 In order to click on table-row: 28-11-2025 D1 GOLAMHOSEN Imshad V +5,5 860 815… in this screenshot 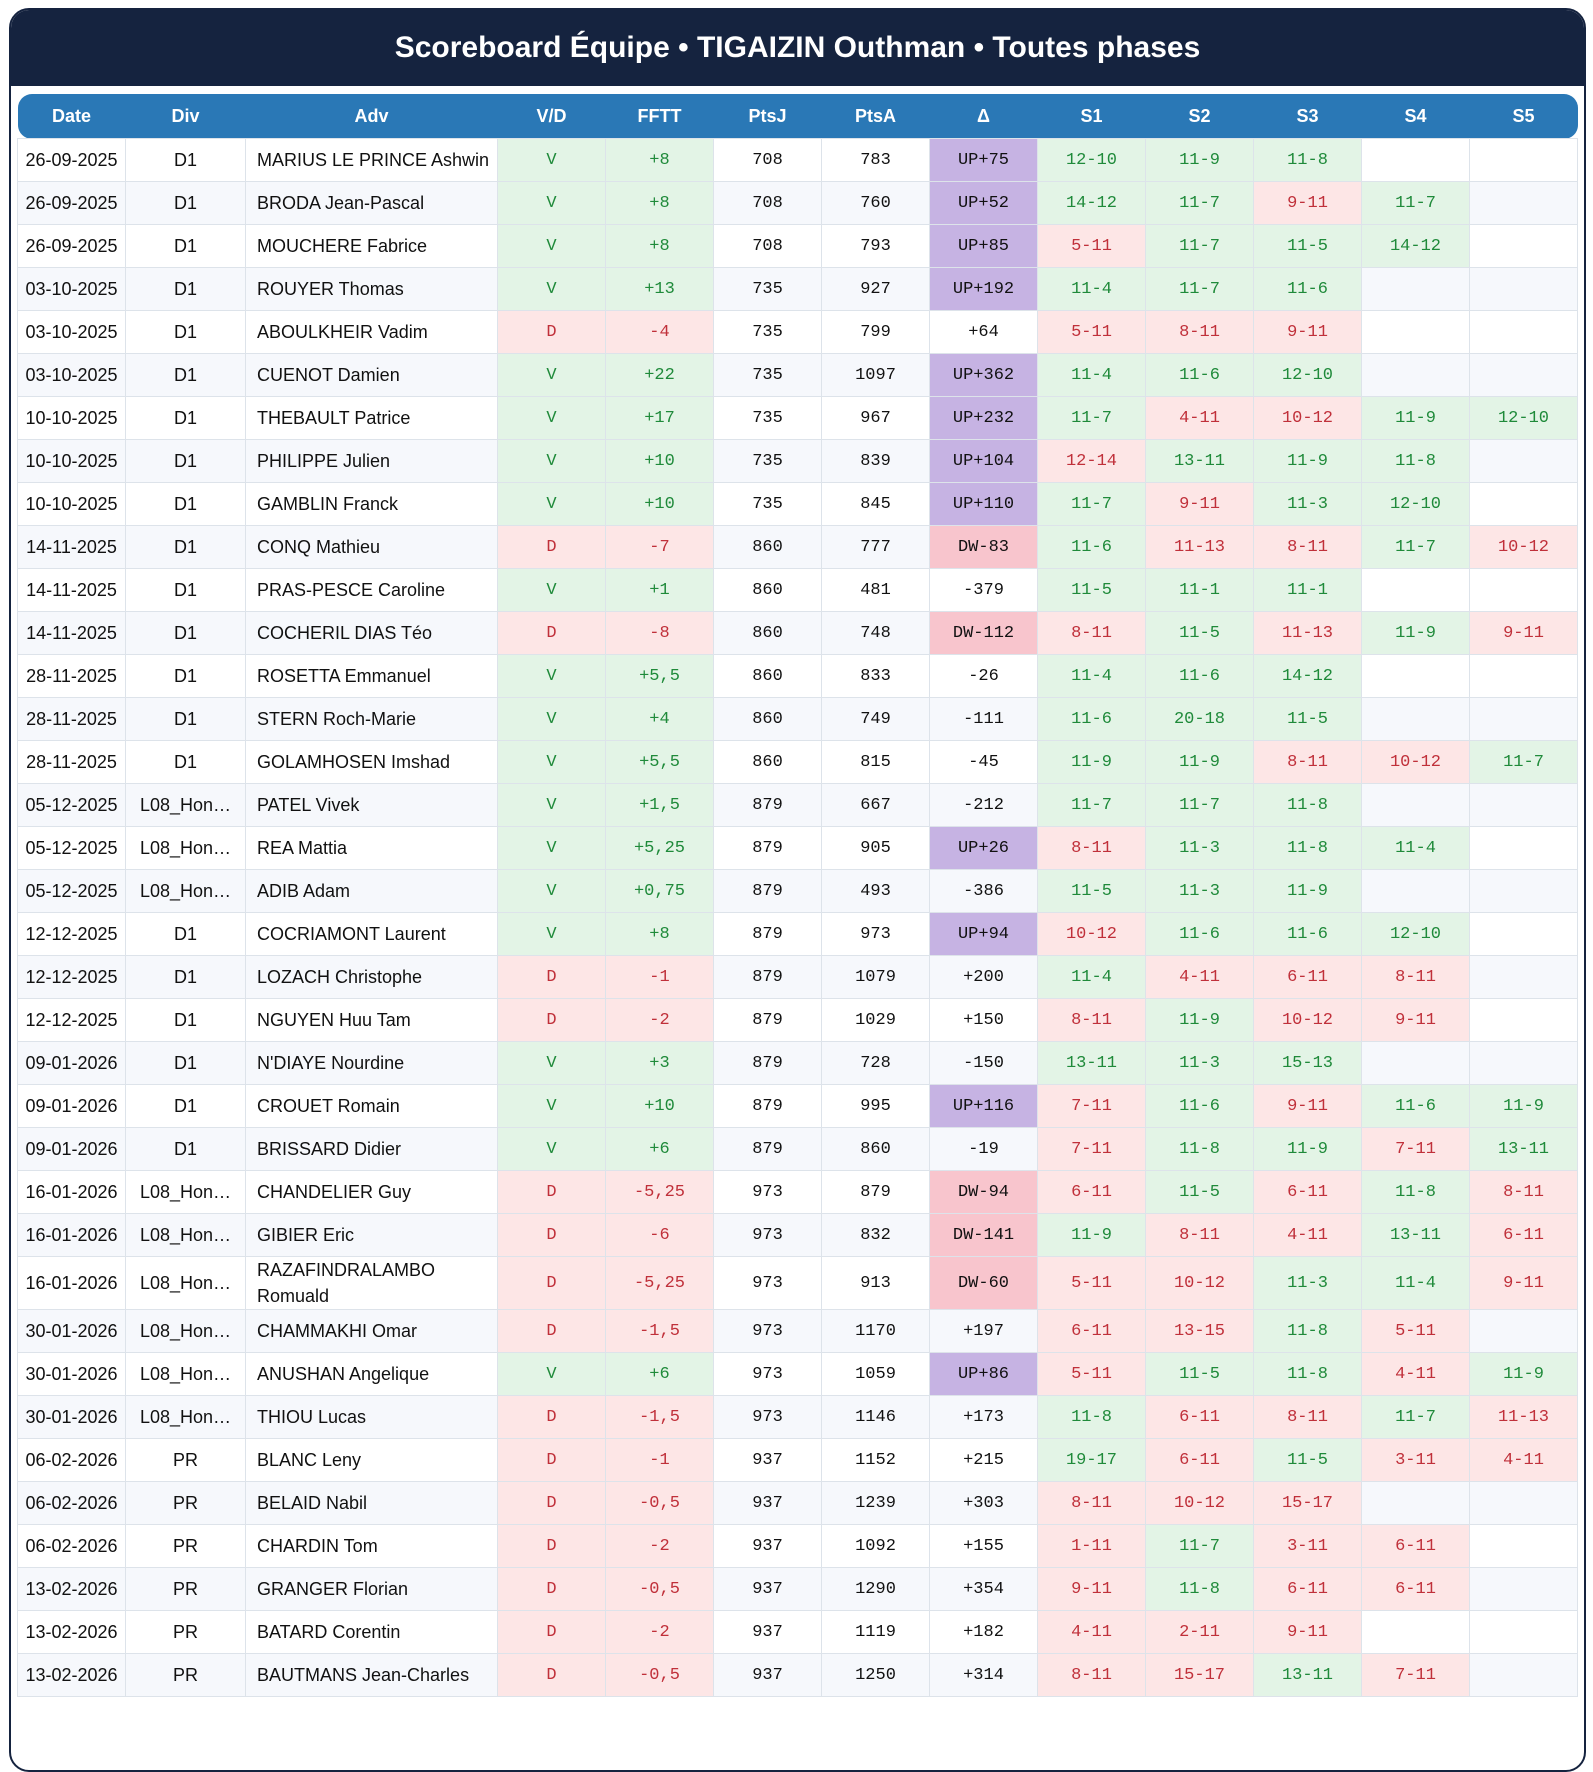, I will do `click(797, 762)`.